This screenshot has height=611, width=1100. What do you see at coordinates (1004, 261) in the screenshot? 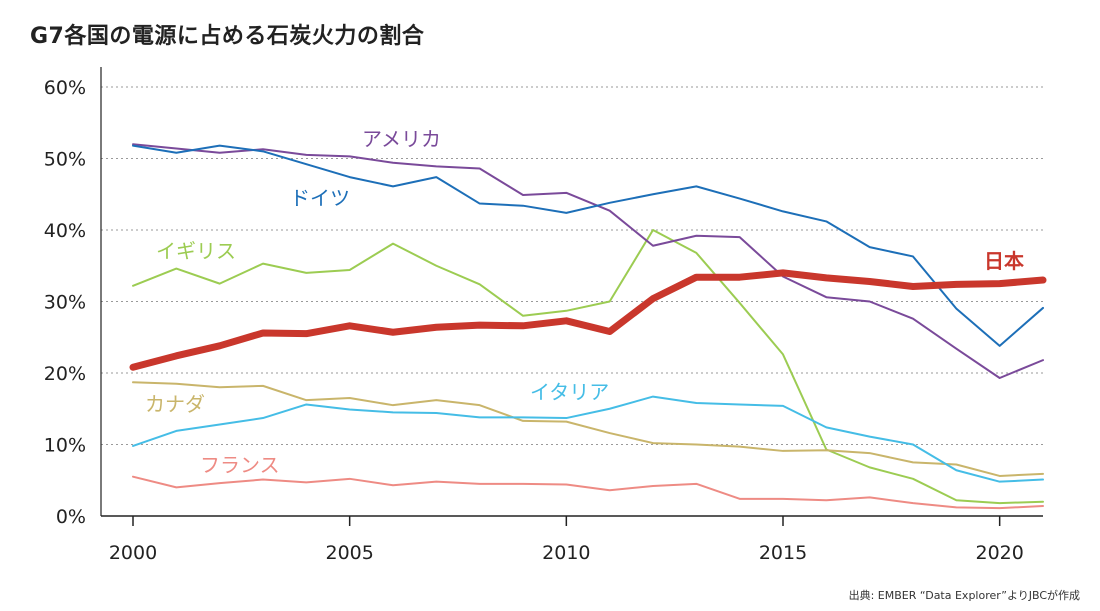
I see `series-label: 日本` at bounding box center [1004, 261].